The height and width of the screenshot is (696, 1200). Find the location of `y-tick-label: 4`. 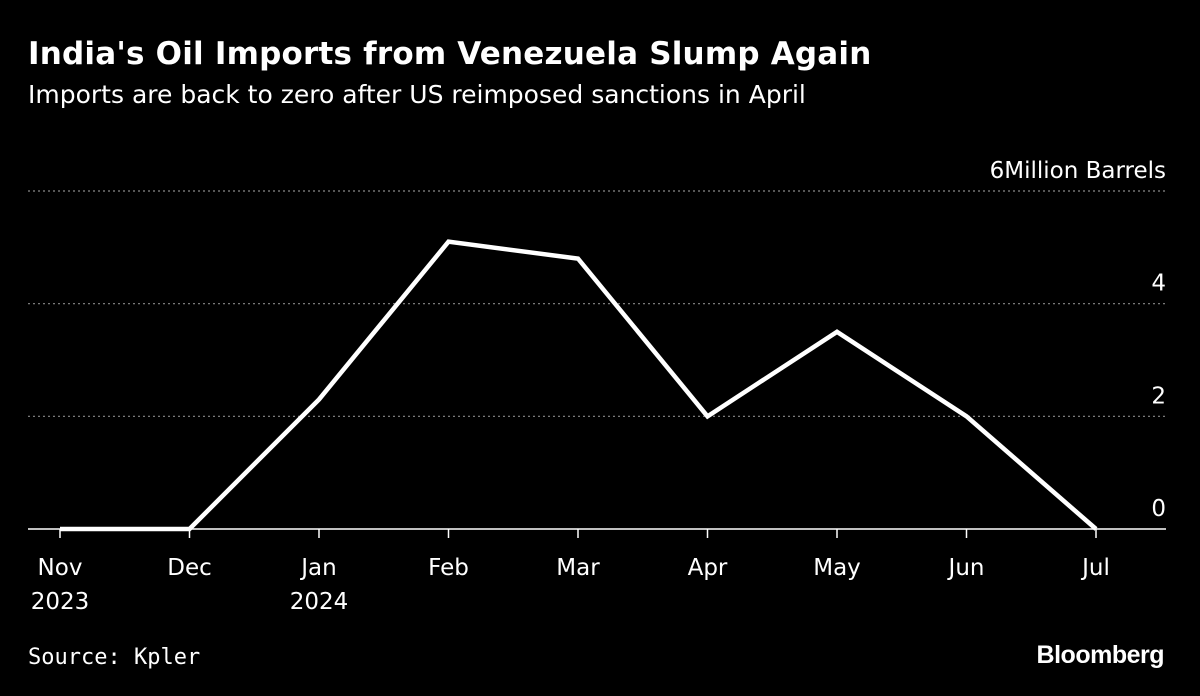

y-tick-label: 4 is located at coordinates (1158, 284).